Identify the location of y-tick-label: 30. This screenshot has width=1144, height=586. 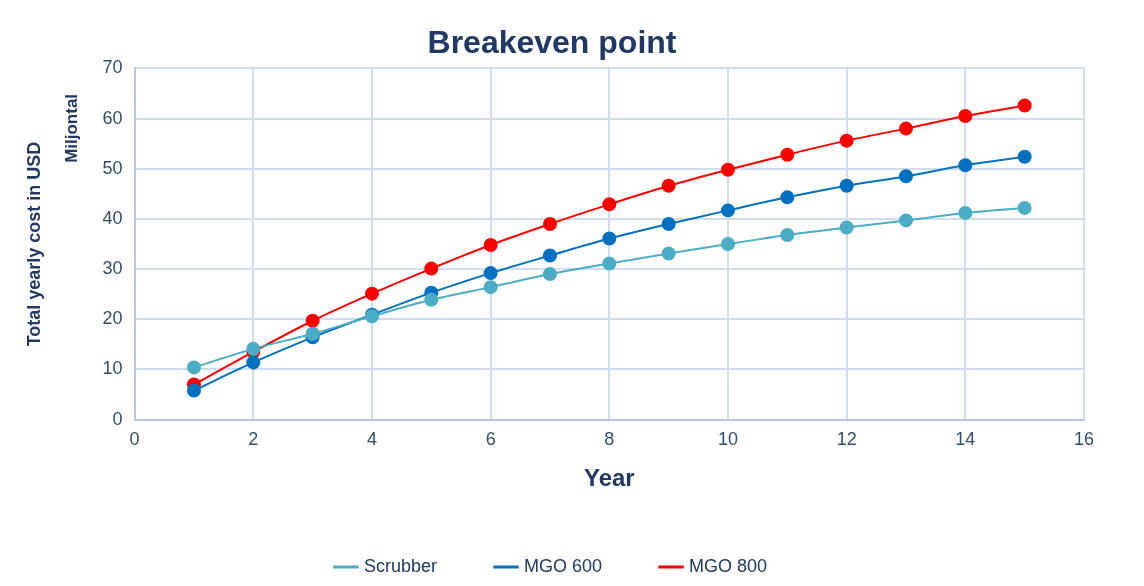
(112, 268).